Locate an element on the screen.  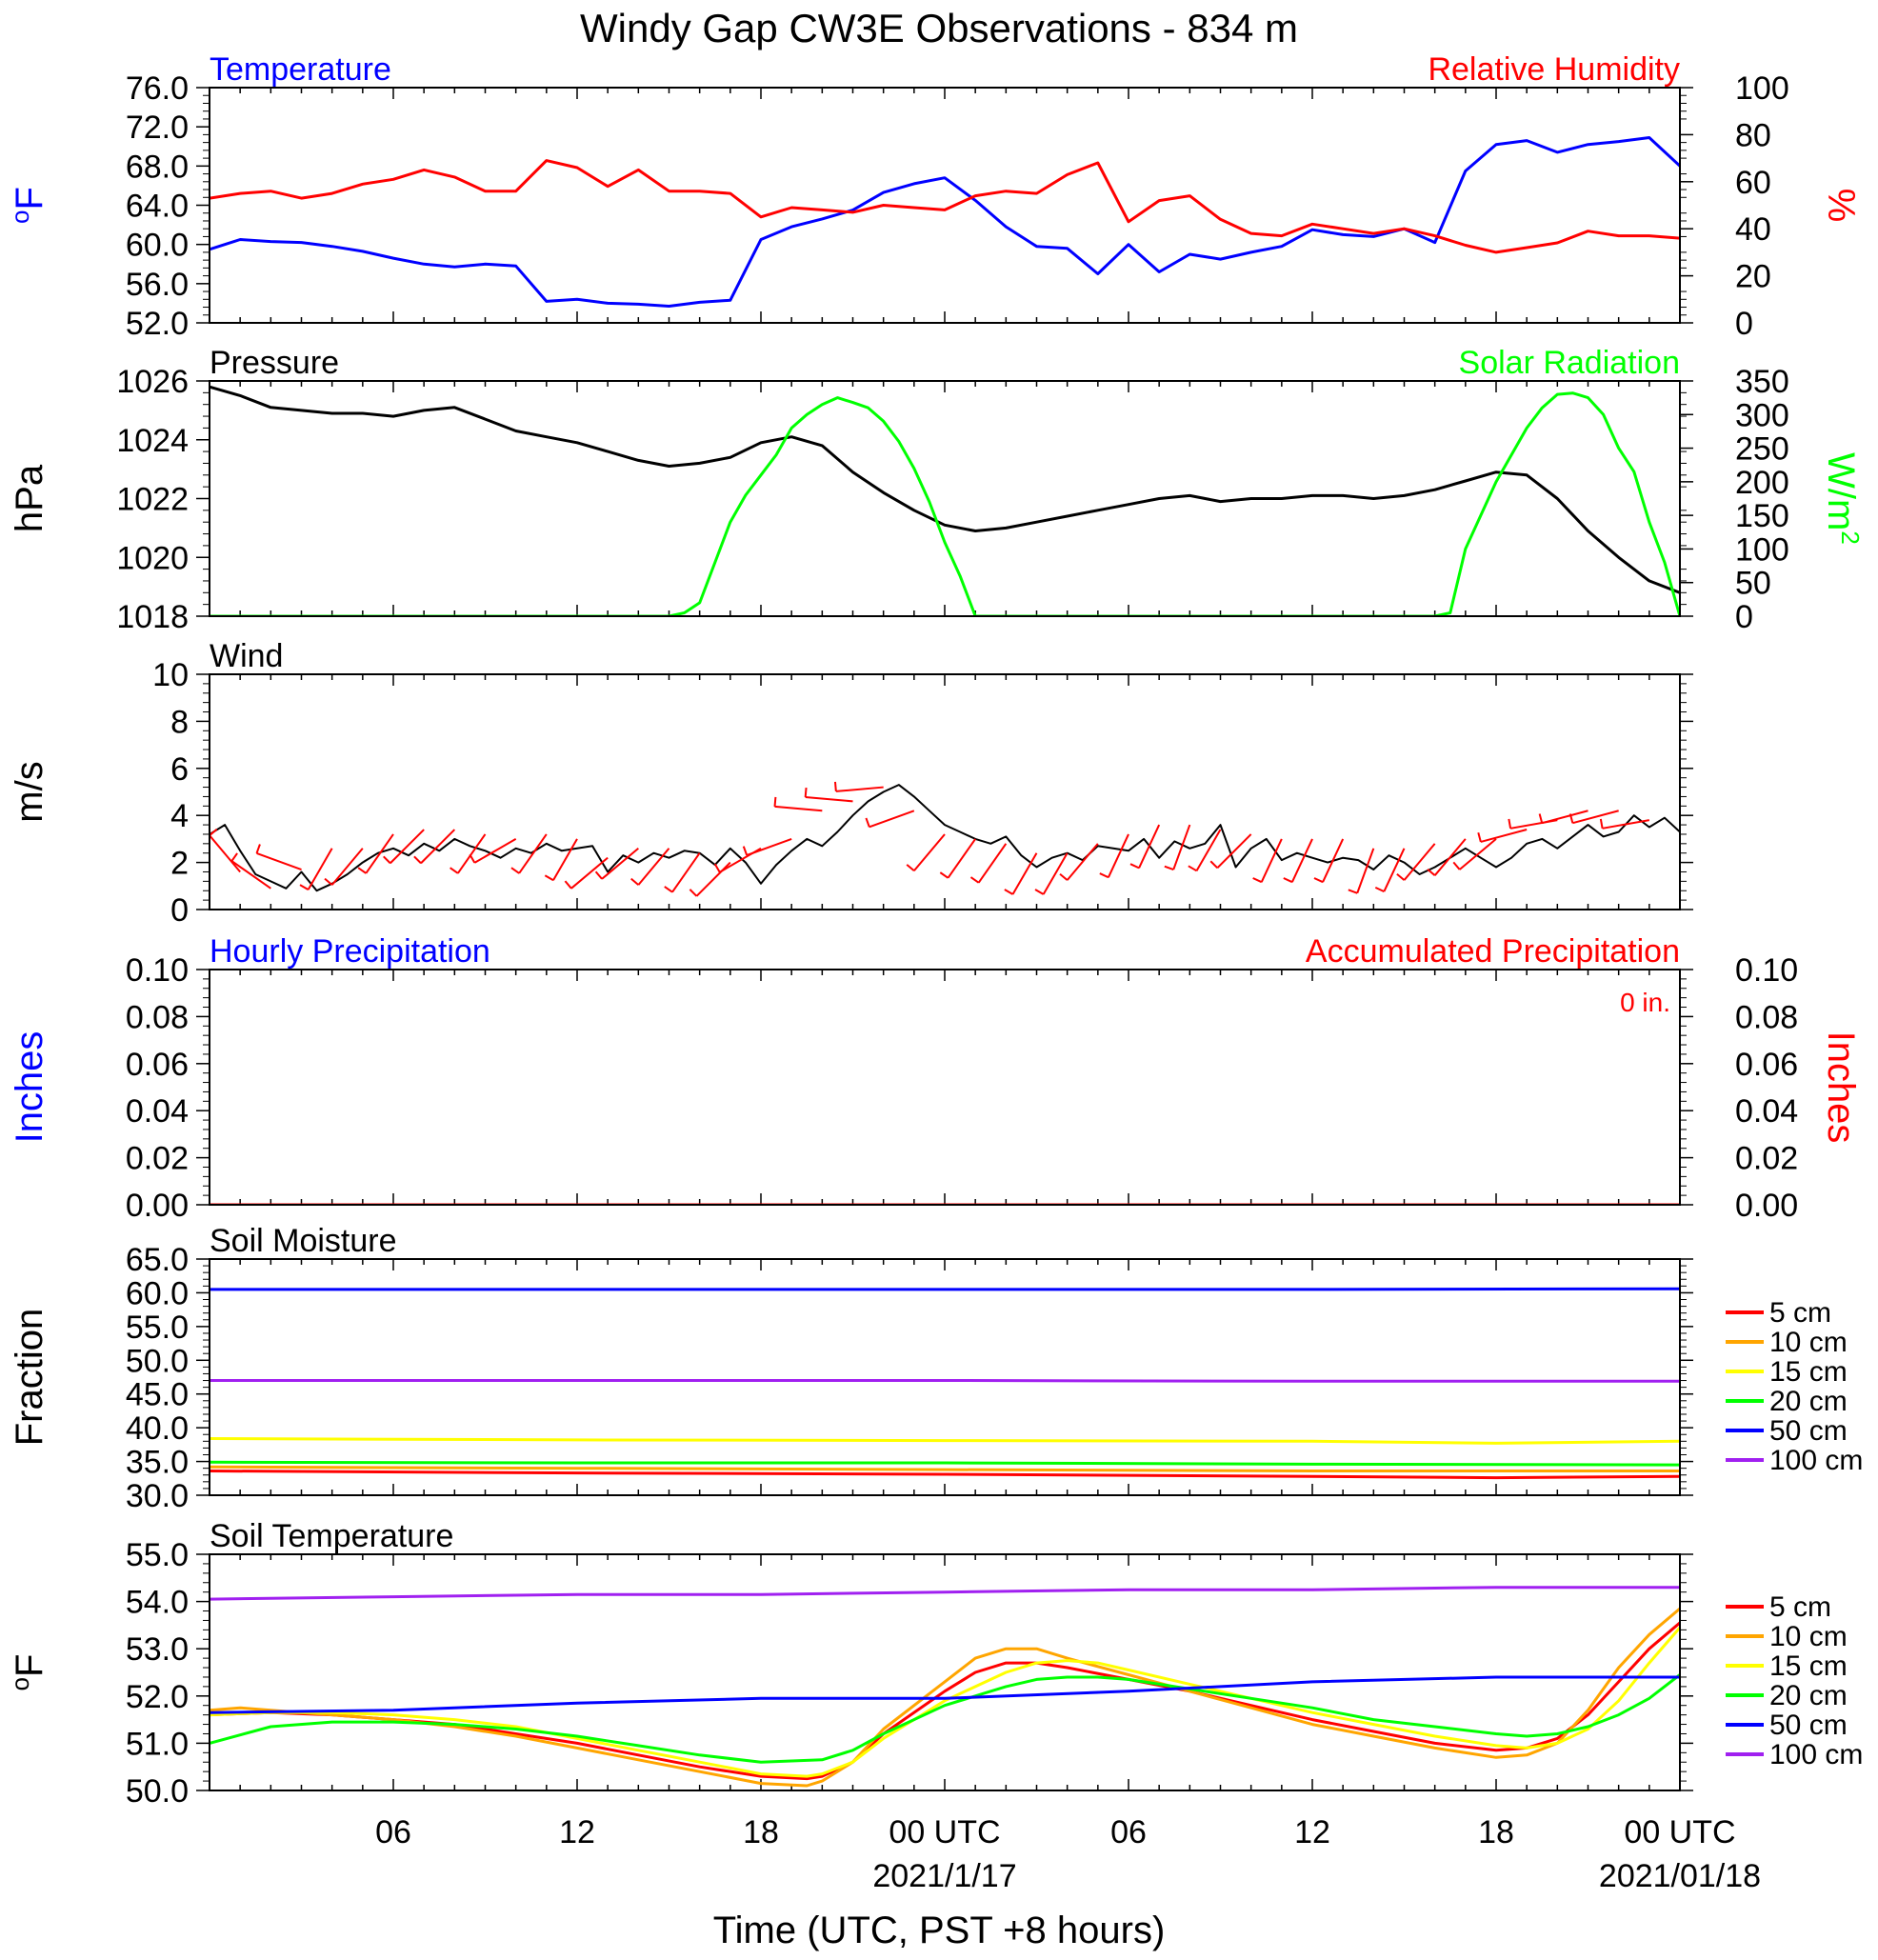
y-axis-label-right-text: % is located at coordinates (1841, 206).